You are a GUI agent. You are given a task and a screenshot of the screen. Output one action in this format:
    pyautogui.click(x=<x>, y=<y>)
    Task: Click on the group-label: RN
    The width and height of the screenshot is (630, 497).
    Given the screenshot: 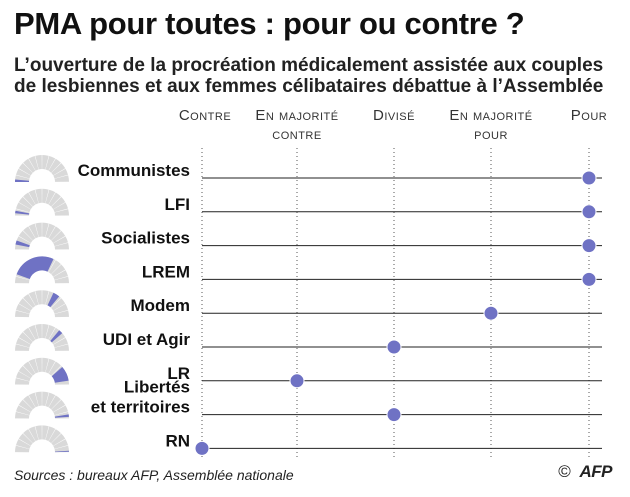 What is the action you would take?
    pyautogui.click(x=177, y=440)
    